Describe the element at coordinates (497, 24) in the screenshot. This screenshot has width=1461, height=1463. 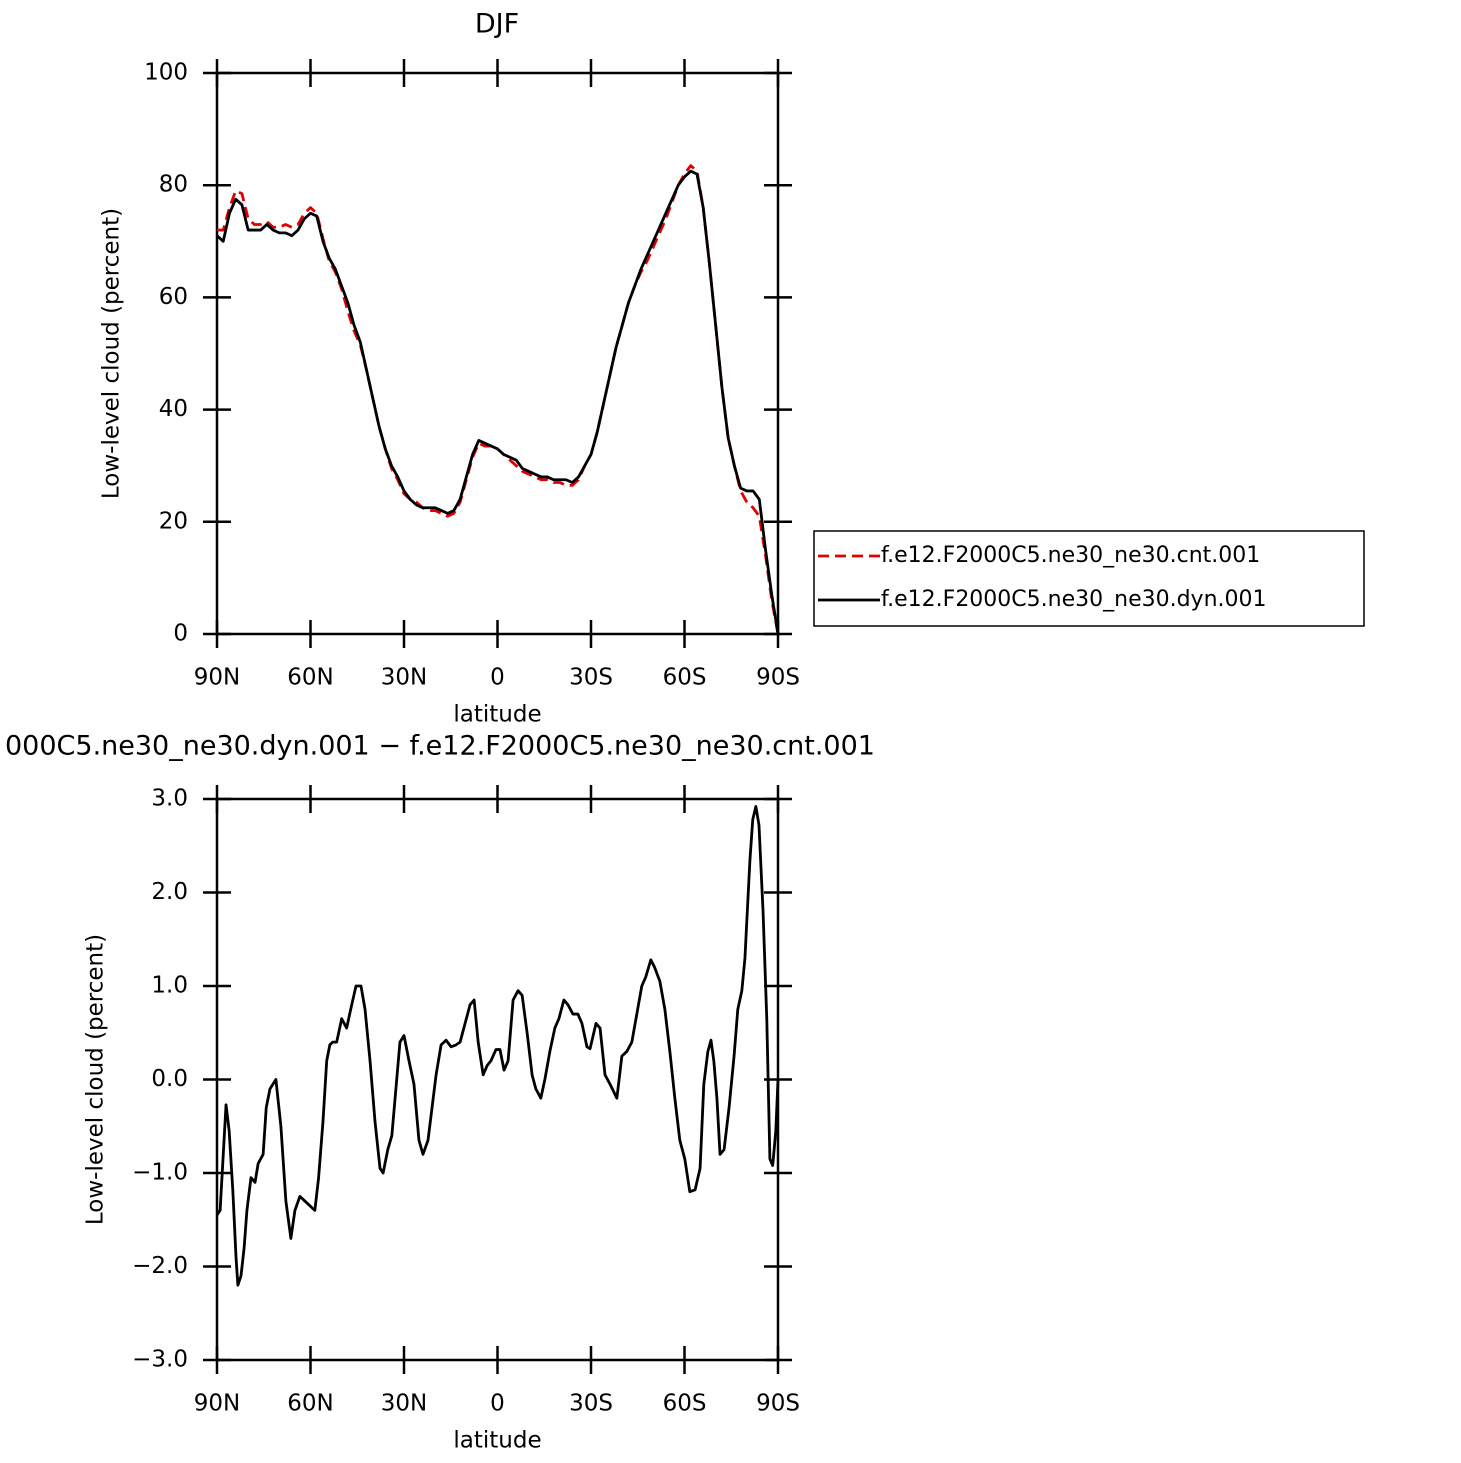
I see `chart-title: DJF` at that location.